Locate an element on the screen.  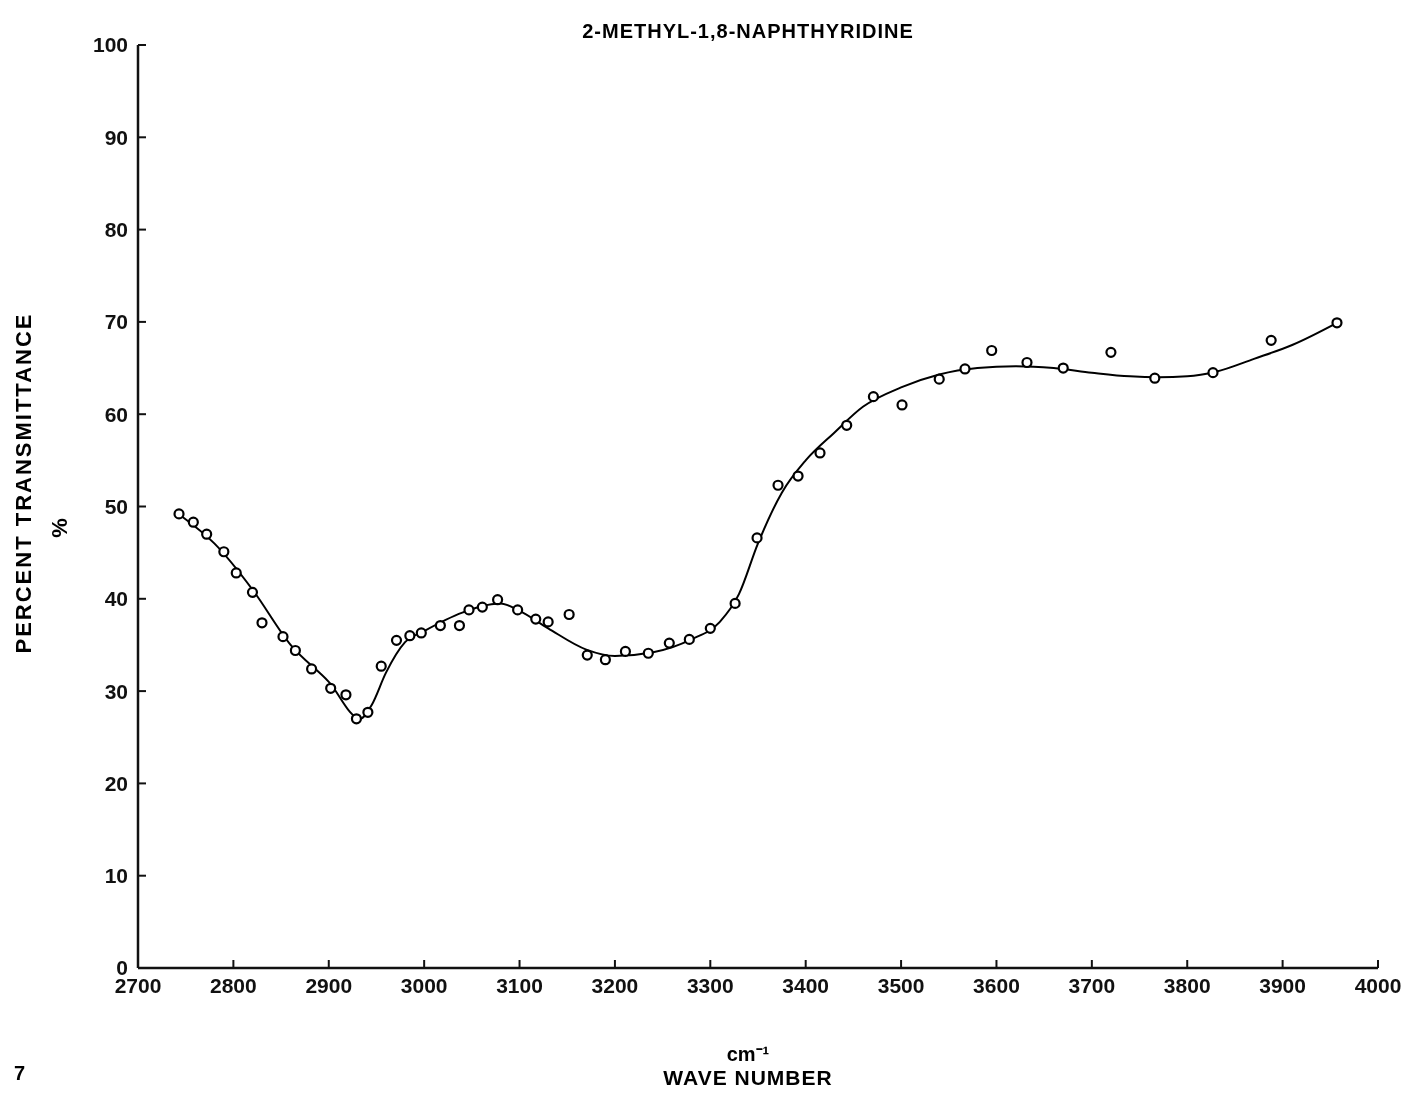
x-tick-label: 3600 is located at coordinates (996, 985).